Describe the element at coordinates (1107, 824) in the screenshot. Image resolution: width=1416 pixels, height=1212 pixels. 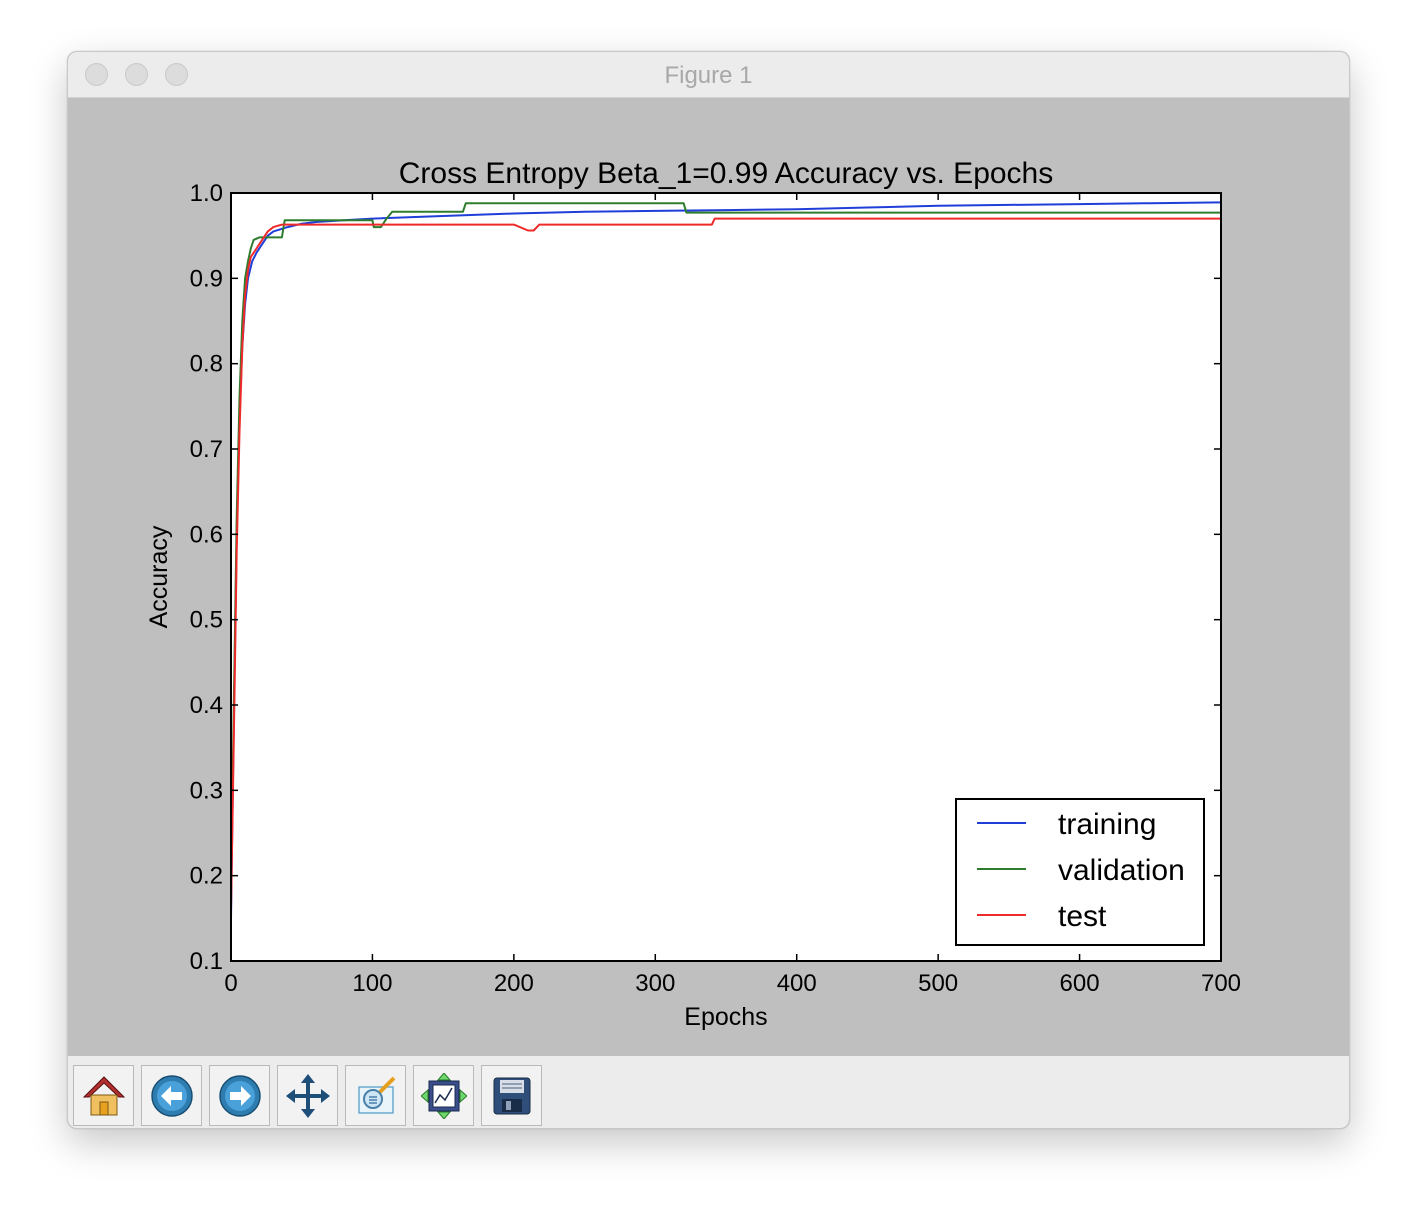
I see `legend-label-training: training` at that location.